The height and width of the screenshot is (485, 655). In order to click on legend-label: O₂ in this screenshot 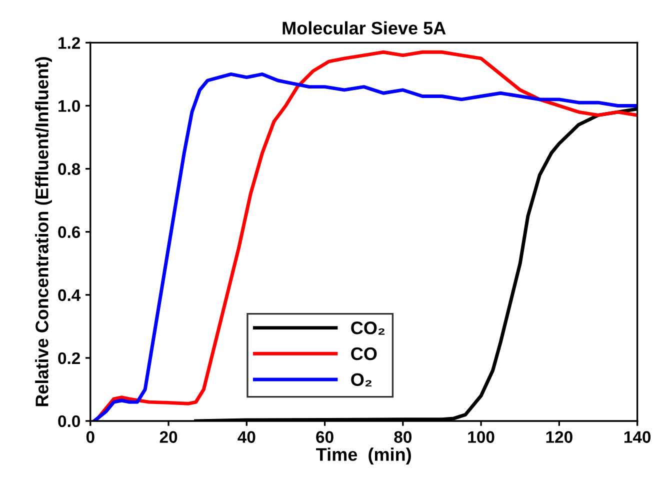, I will do `click(361, 379)`.